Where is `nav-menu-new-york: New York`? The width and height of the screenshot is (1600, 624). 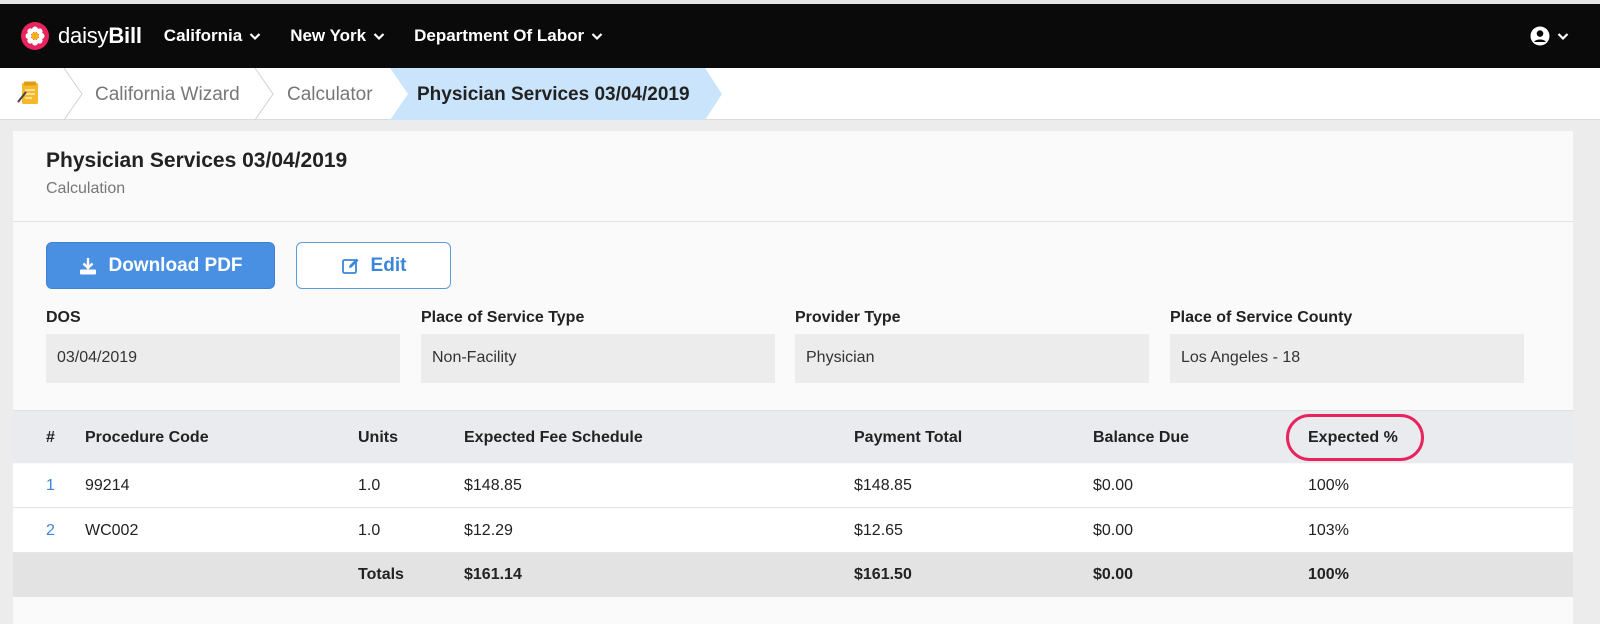
nav-menu-new-york: New York is located at coordinates (338, 36).